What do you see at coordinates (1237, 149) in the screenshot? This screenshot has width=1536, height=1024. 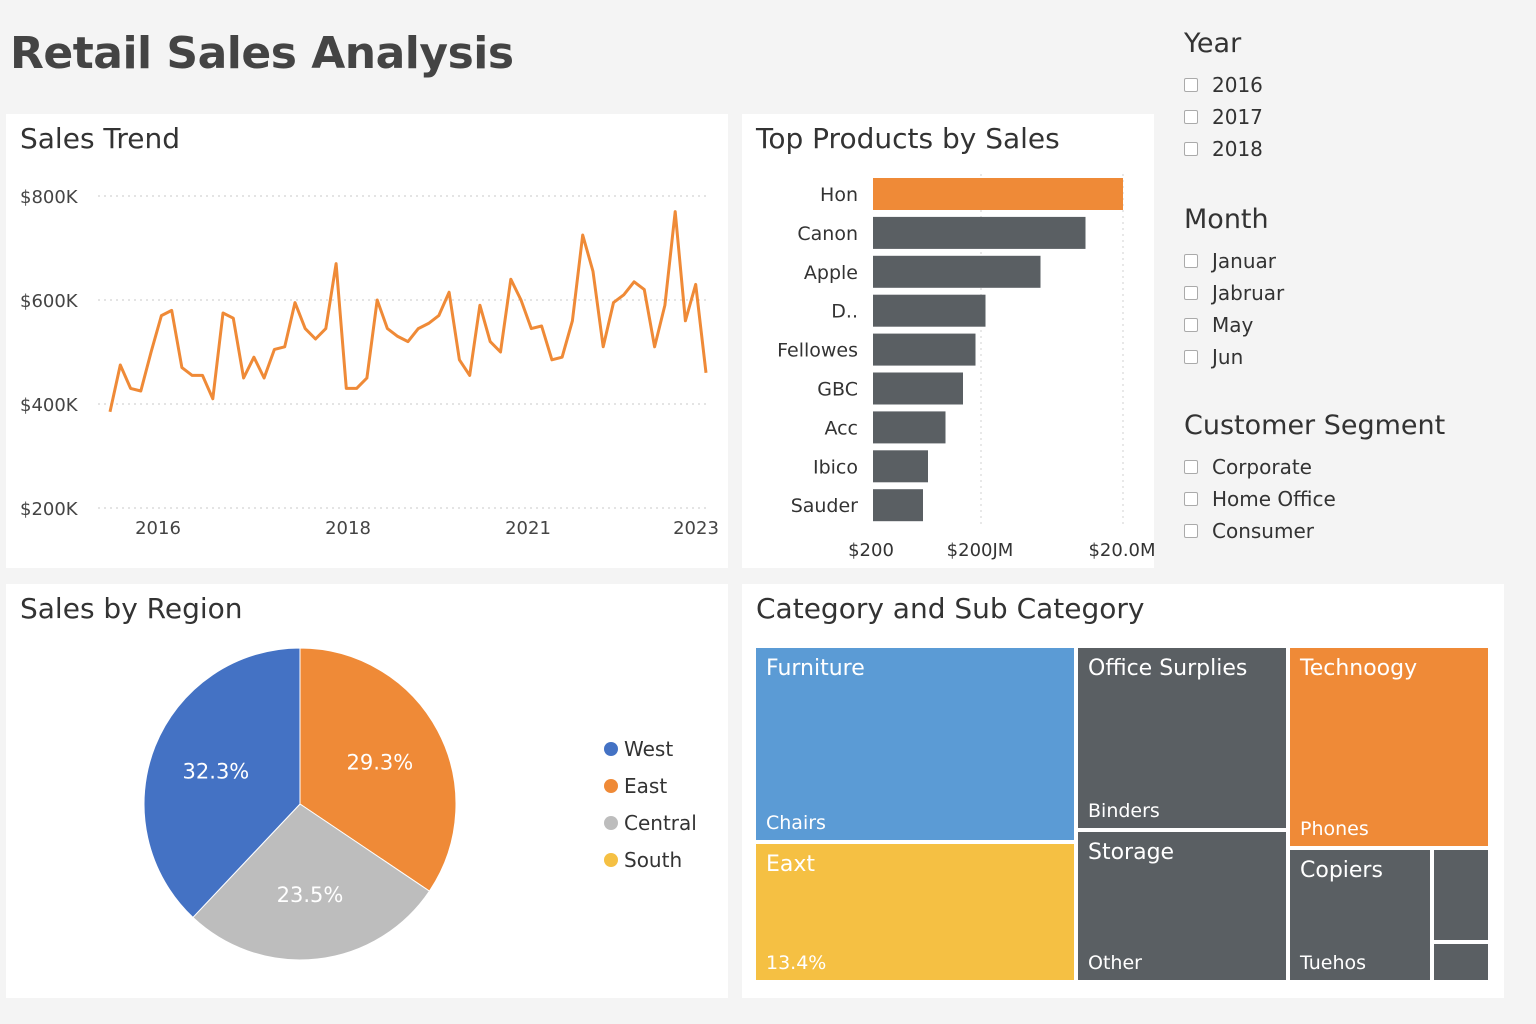 I see `filter-option-label: 2018` at bounding box center [1237, 149].